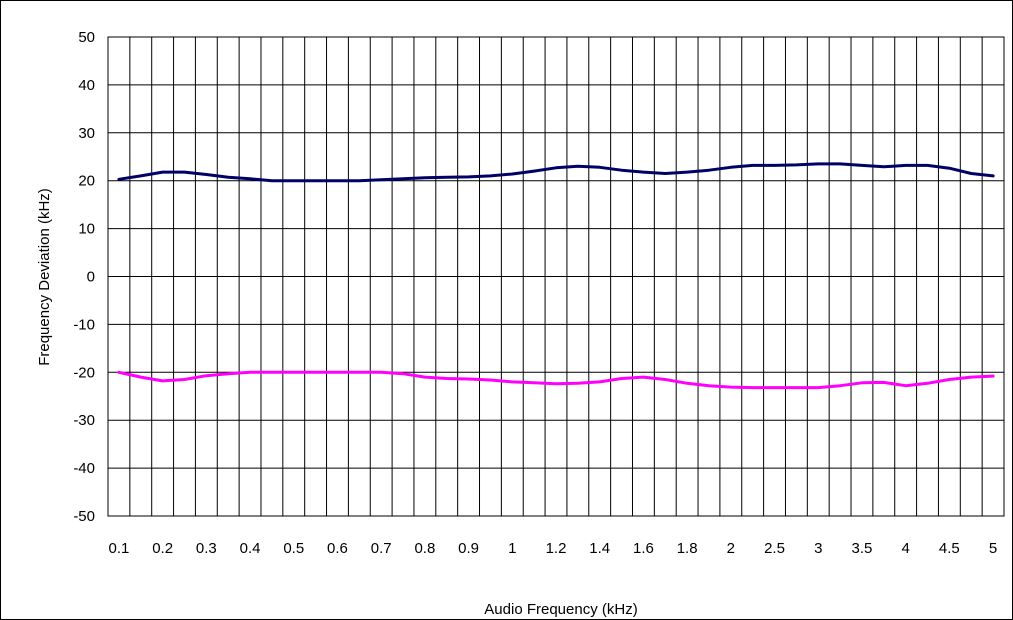  Describe the element at coordinates (84, 277) in the screenshot. I see `y-axis-ticks: 50 40 30 20 10 0 -10 -20 -30 -40 -50` at that location.